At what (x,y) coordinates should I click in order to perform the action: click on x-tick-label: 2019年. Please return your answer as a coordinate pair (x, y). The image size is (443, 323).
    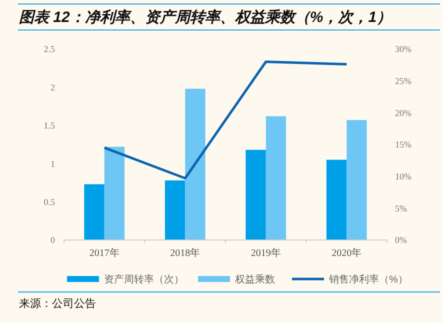
    Looking at the image, I should click on (265, 253).